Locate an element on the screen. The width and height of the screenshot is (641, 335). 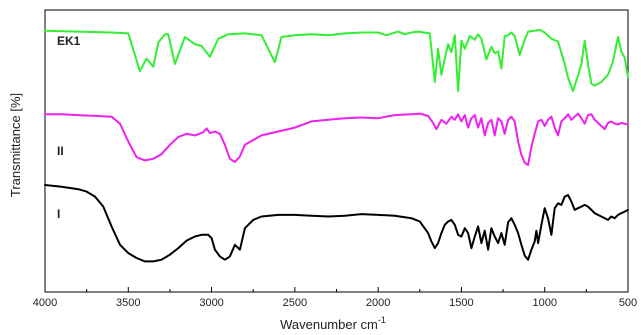
x-tick-label: 1000 is located at coordinates (544, 303).